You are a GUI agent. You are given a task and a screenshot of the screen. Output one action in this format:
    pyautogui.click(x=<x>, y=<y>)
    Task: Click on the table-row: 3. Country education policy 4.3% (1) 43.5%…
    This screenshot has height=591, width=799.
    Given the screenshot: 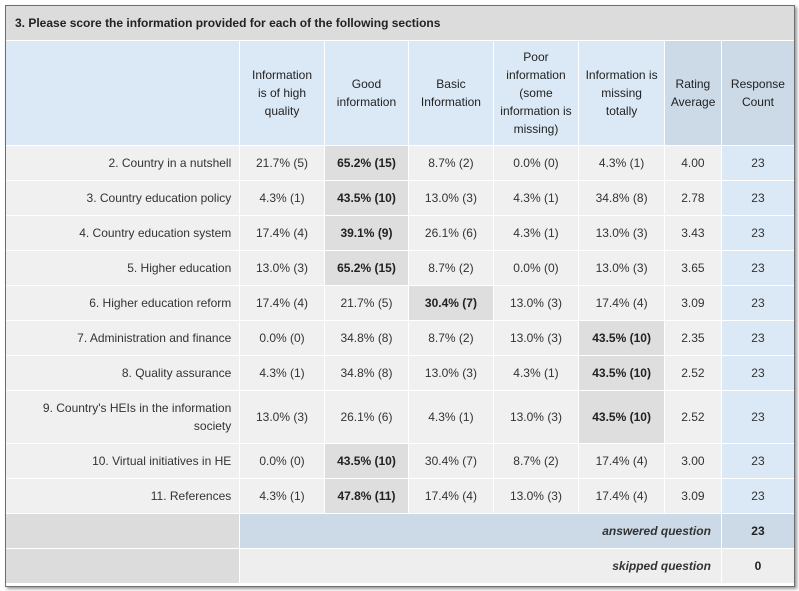 What is the action you would take?
    pyautogui.click(x=400, y=198)
    